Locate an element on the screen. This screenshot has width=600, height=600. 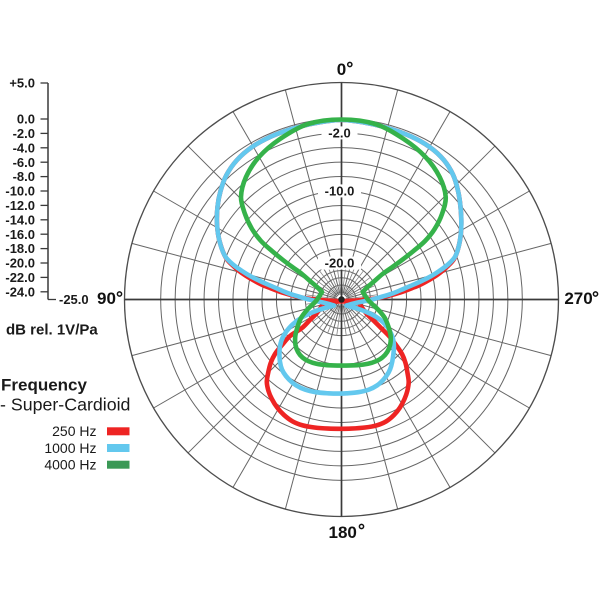
svg-text: -18.0 is located at coordinates (20, 248).